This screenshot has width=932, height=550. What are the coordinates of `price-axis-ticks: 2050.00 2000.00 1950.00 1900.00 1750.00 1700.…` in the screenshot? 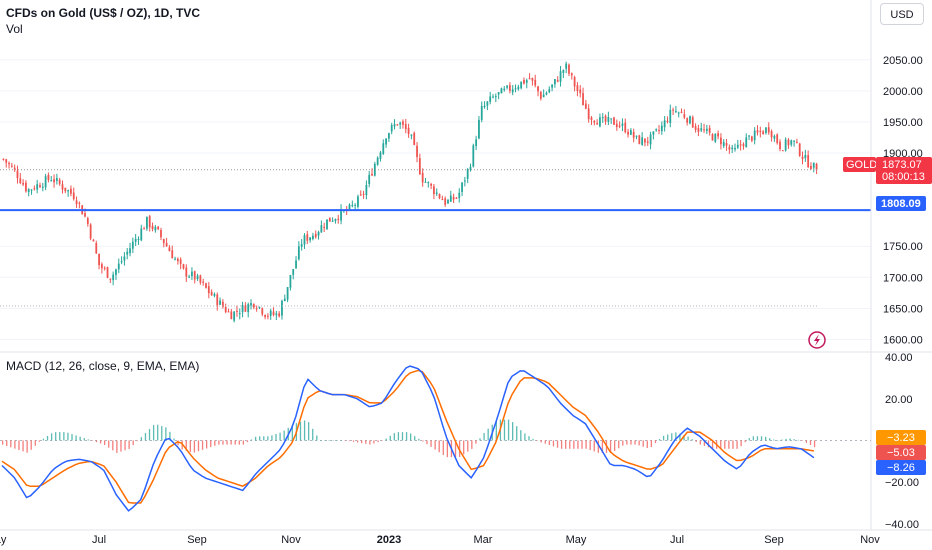 It's located at (903, 201).